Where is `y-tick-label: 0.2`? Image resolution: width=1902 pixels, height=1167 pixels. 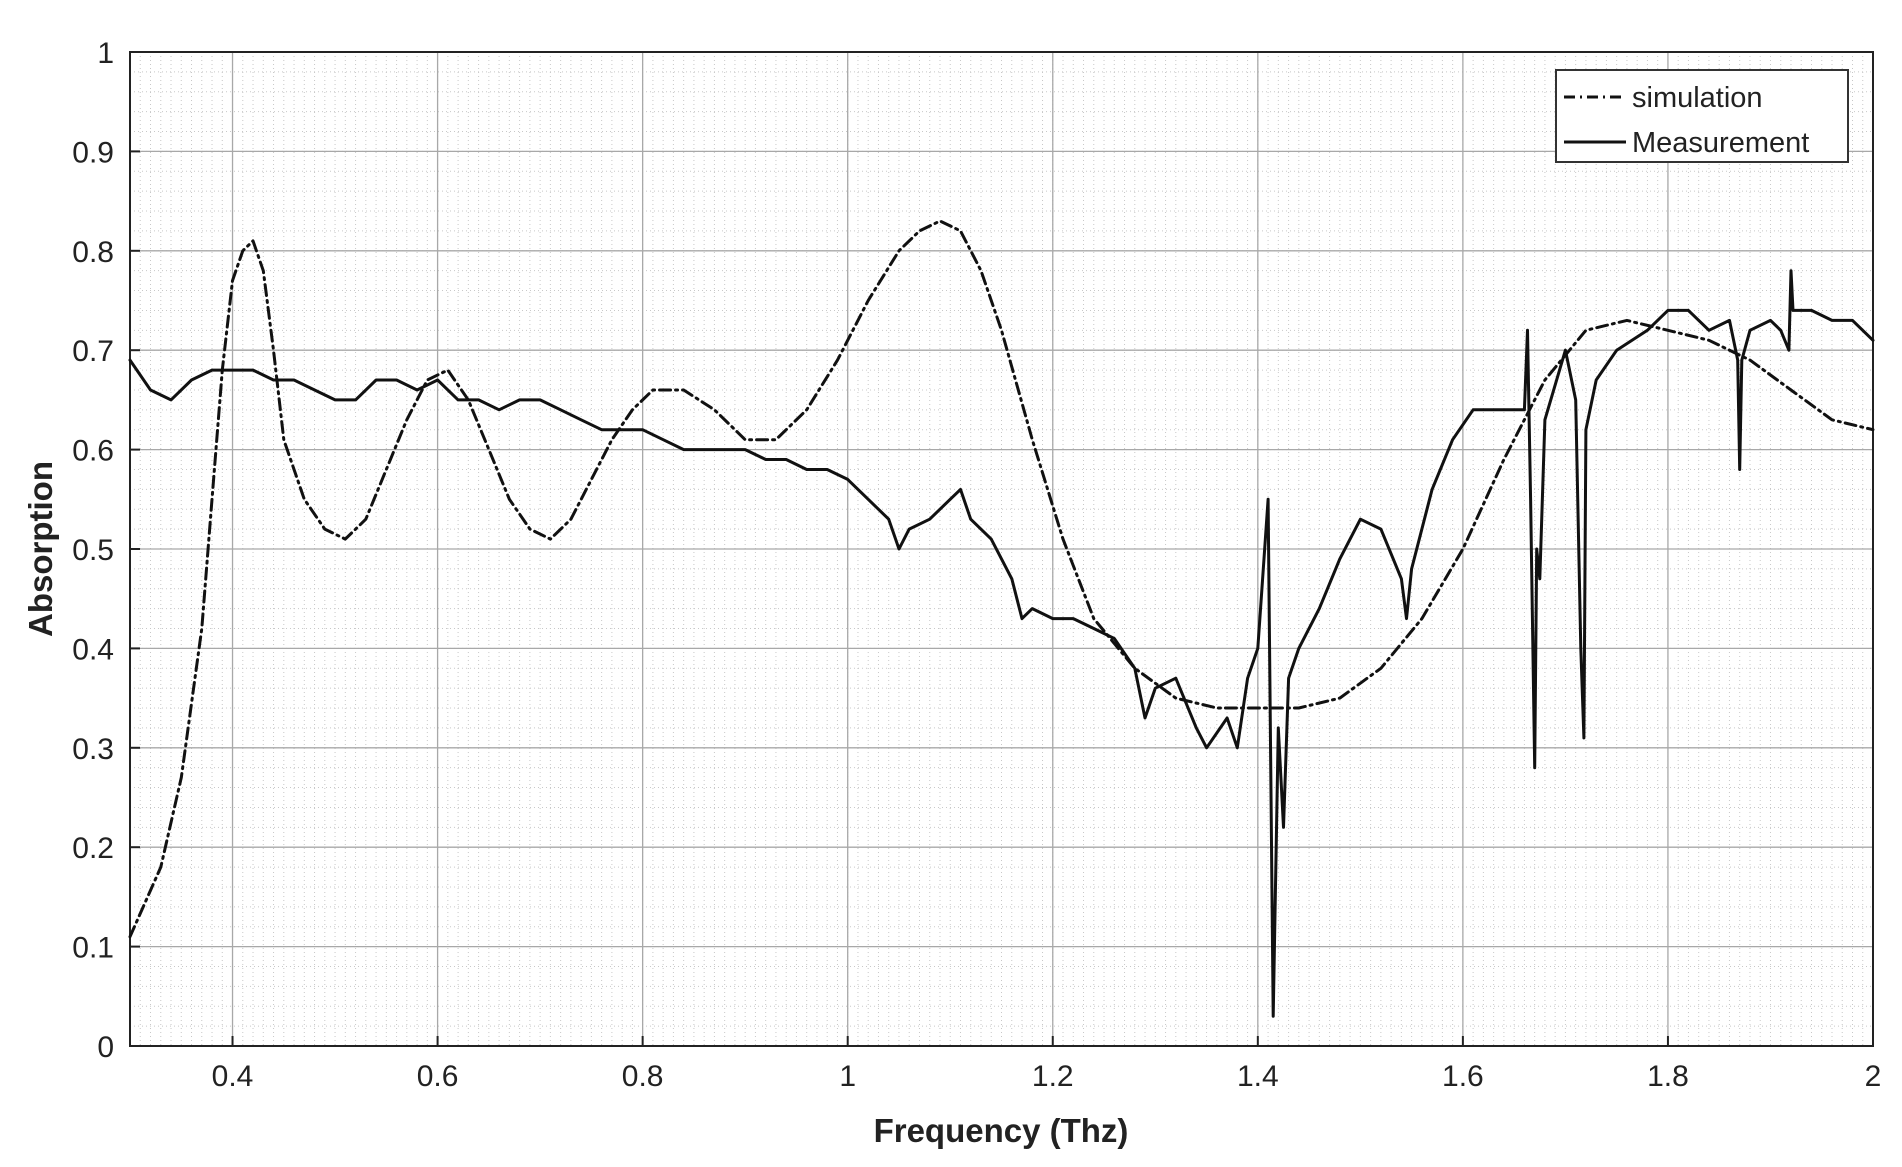 y-tick-label: 0.2 is located at coordinates (93, 848).